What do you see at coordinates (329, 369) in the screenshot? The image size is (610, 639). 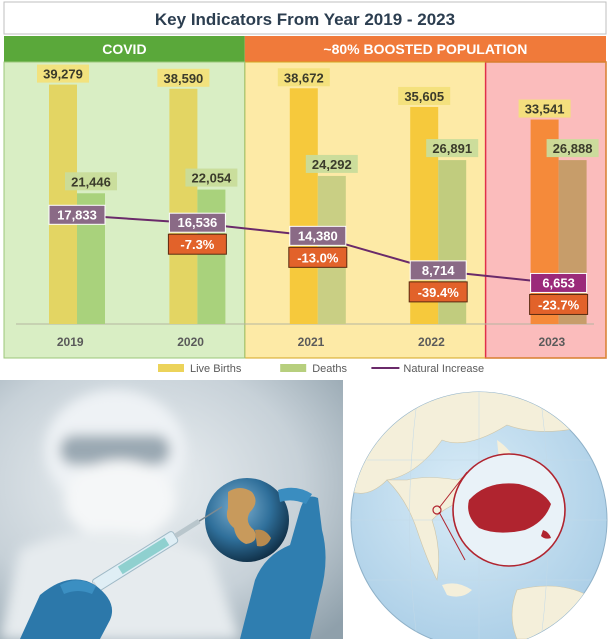 I see `legend-label-deaths: Deaths` at bounding box center [329, 369].